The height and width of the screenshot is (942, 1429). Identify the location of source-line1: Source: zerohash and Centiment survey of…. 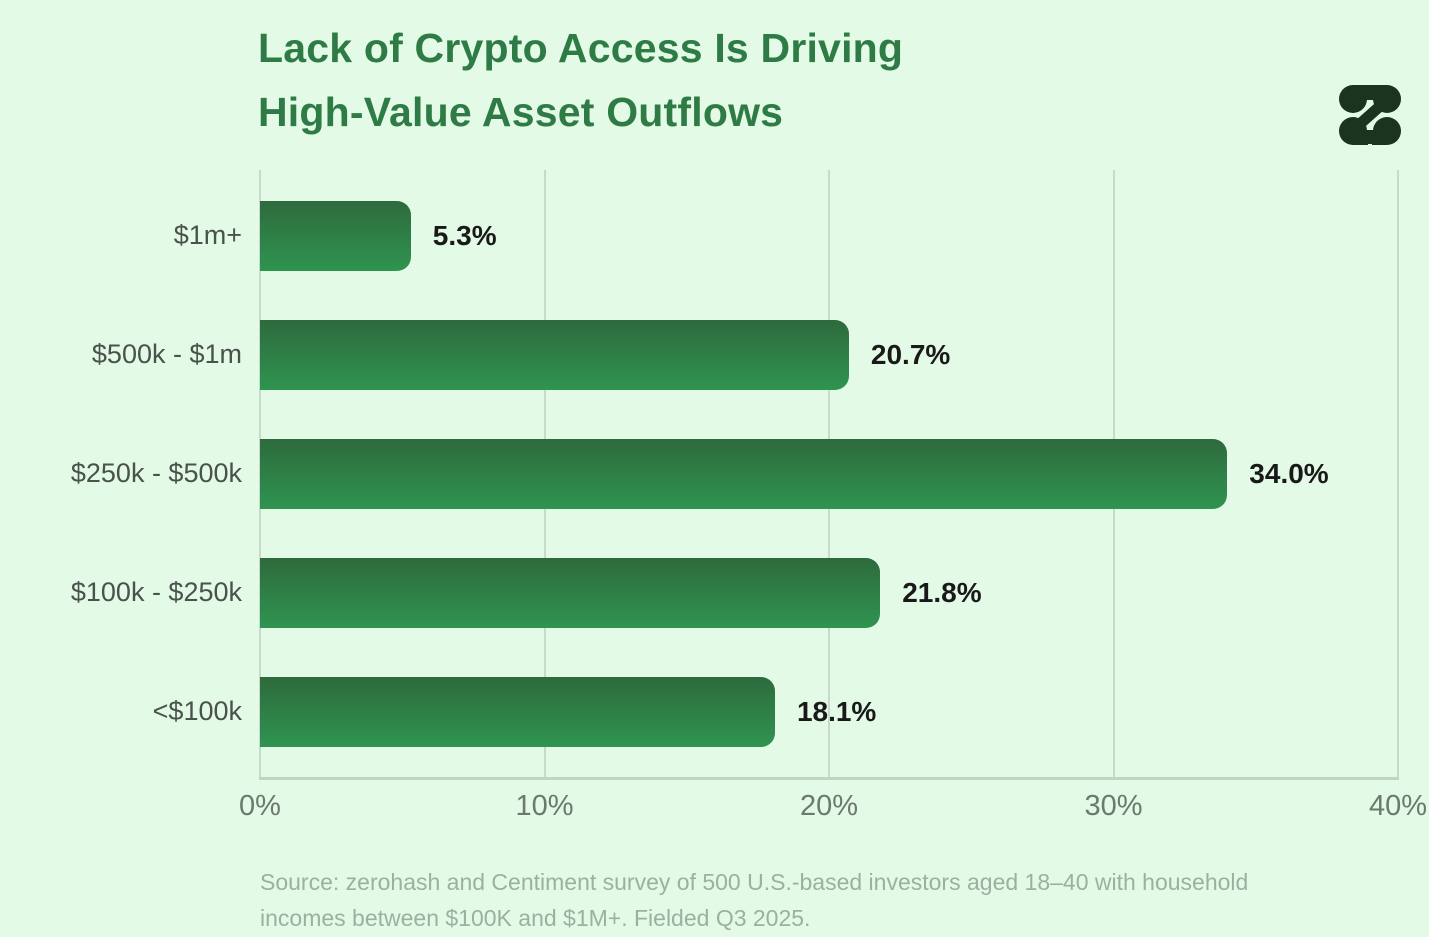
(754, 882).